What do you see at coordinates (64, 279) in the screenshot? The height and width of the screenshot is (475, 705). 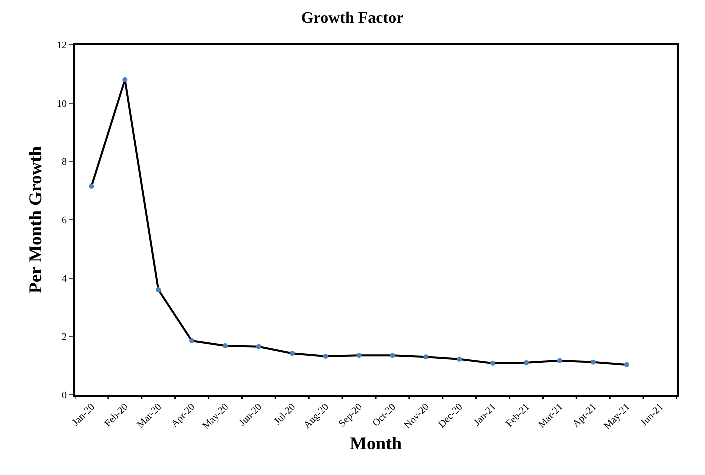 I see `y-tick-label: 4` at bounding box center [64, 279].